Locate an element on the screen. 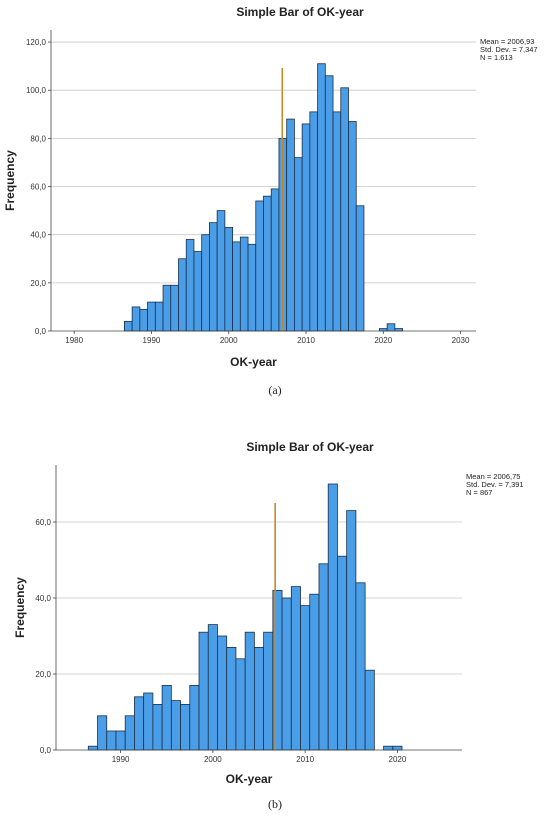  x-tick-label: 1980 is located at coordinates (74, 340).